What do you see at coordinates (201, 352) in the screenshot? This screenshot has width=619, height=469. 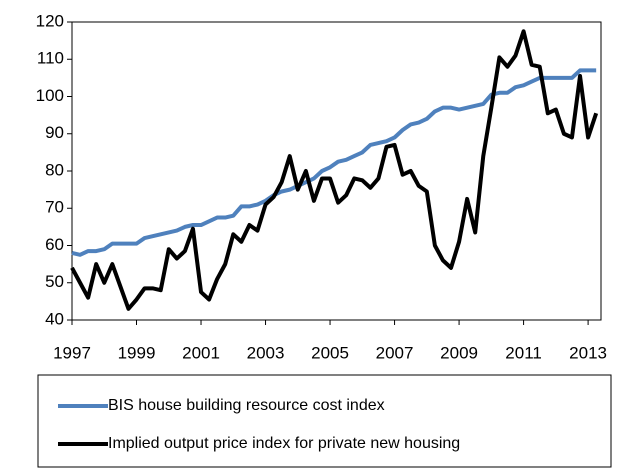 I see `x-tick-label: 2001` at bounding box center [201, 352].